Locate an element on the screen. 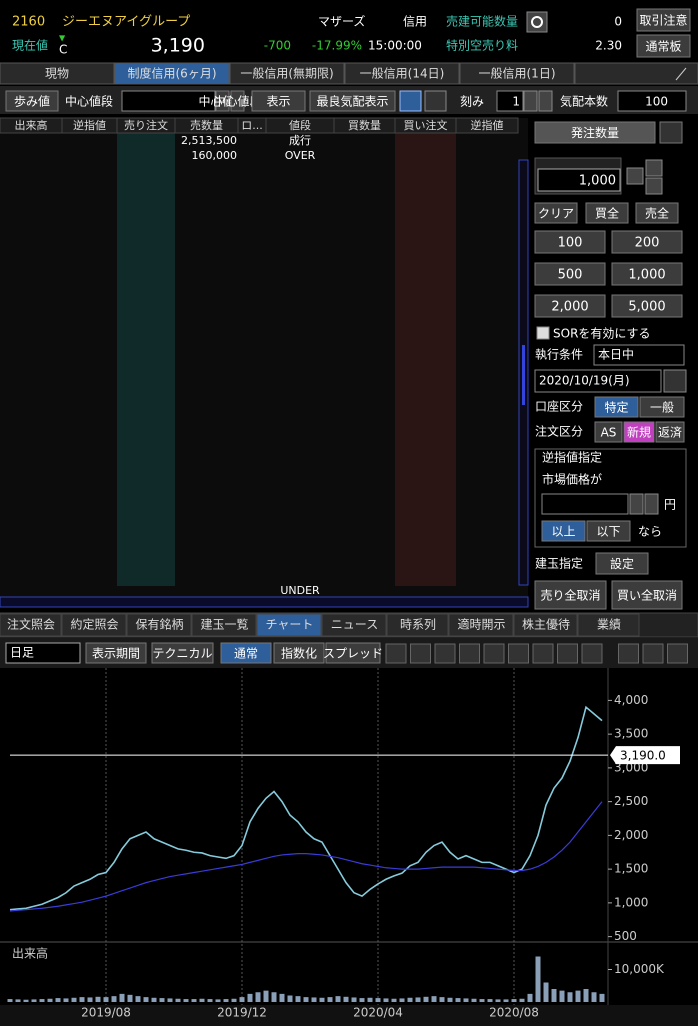  y-tick-label: 2,500 is located at coordinates (631, 801).